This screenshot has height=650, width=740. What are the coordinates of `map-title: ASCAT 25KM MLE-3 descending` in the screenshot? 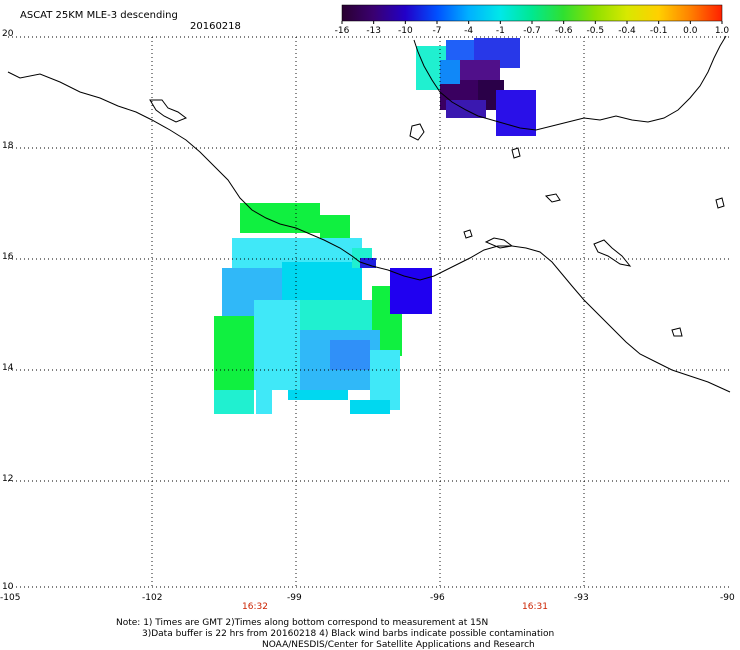 It's located at (99, 15).